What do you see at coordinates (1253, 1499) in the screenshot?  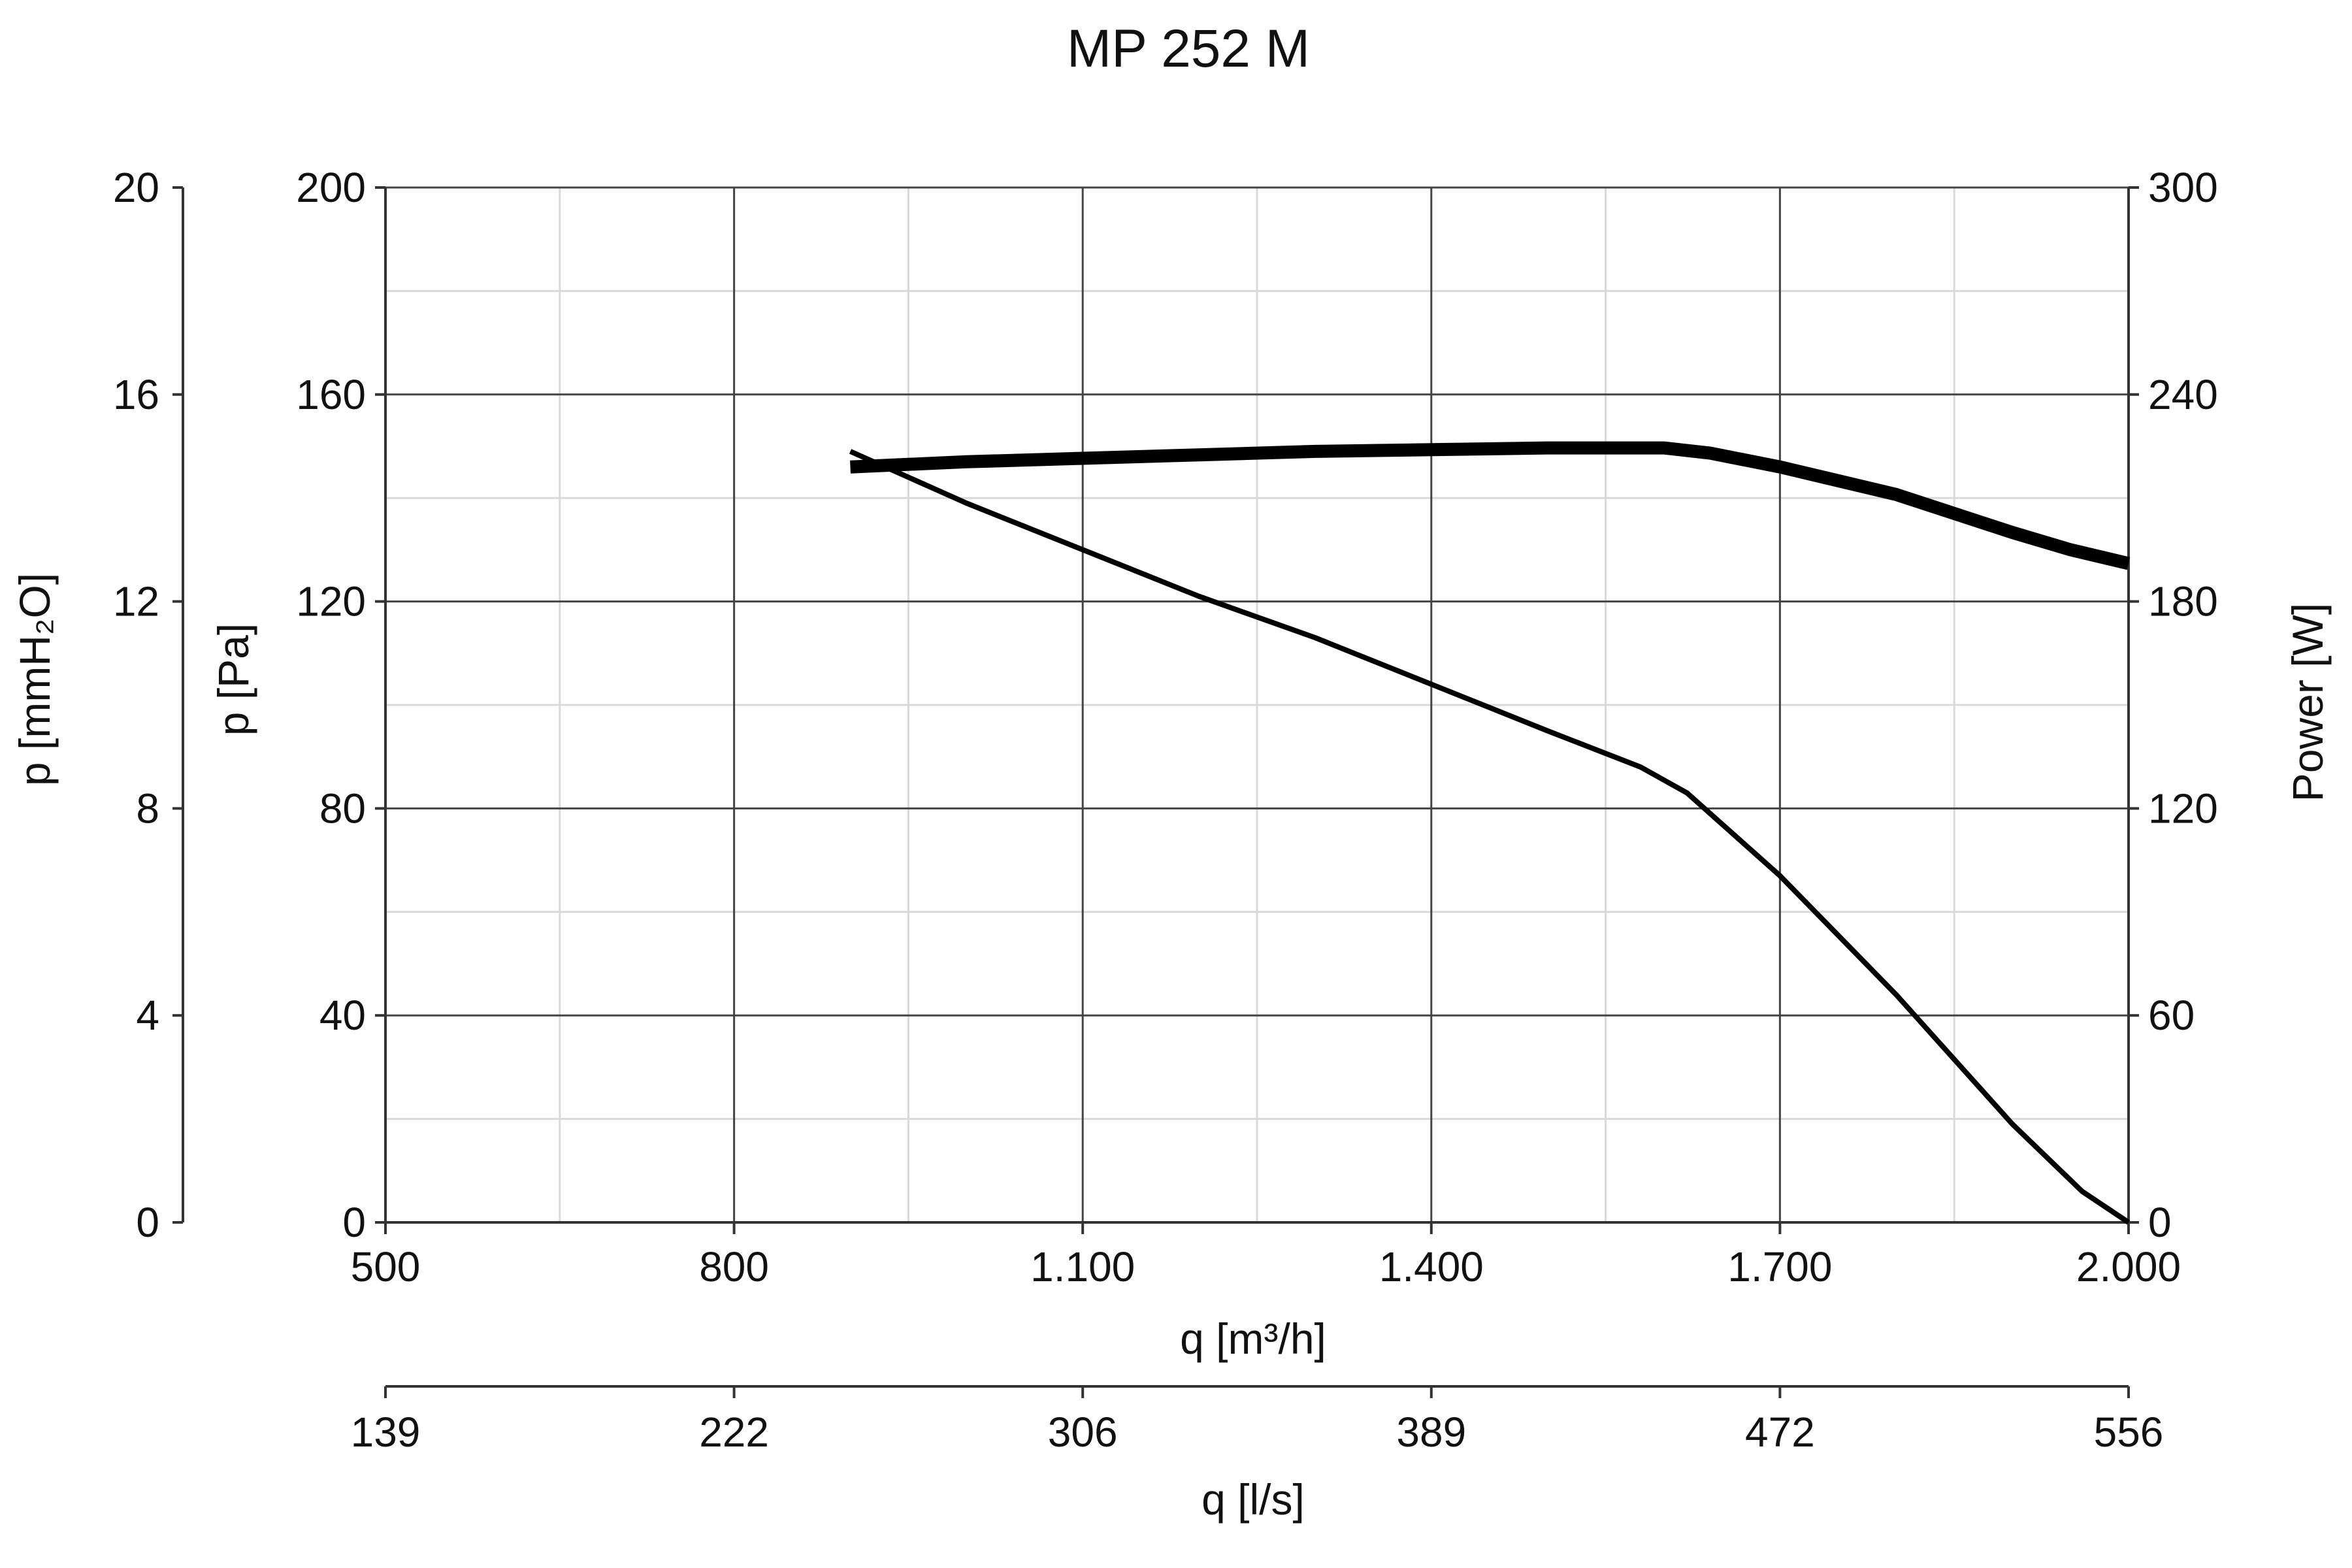 I see `x2-axis-label: q [l/s]` at bounding box center [1253, 1499].